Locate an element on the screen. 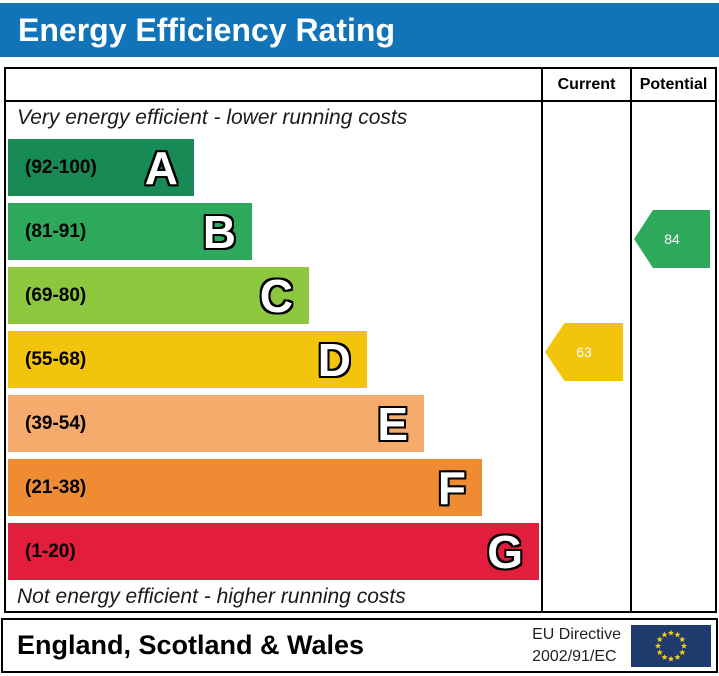 Image resolution: width=719 pixels, height=676 pixels. band-row-a: (92-100) A is located at coordinates (101, 167).